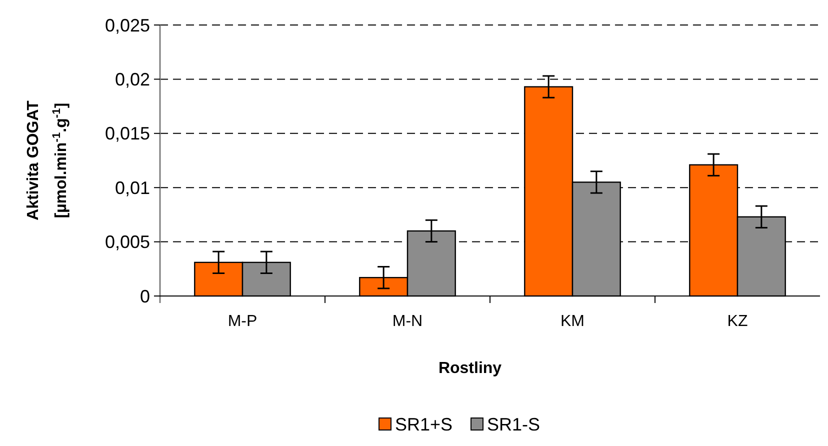 The width and height of the screenshot is (828, 446). What do you see at coordinates (127, 25) in the screenshot?
I see `y-tick-label: 0,025` at bounding box center [127, 25].